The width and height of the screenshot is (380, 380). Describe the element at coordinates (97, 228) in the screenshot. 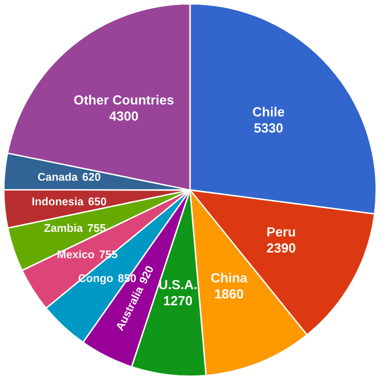

I see `data-label: 755` at that location.